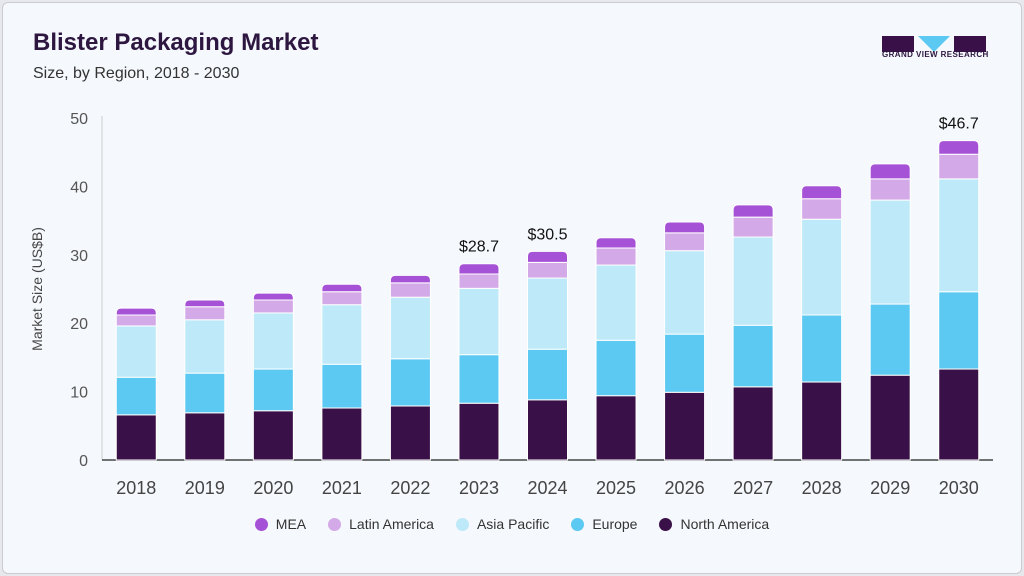 The width and height of the screenshot is (1024, 576). What do you see at coordinates (547, 488) in the screenshot?
I see `x-tick-label: 2024` at bounding box center [547, 488].